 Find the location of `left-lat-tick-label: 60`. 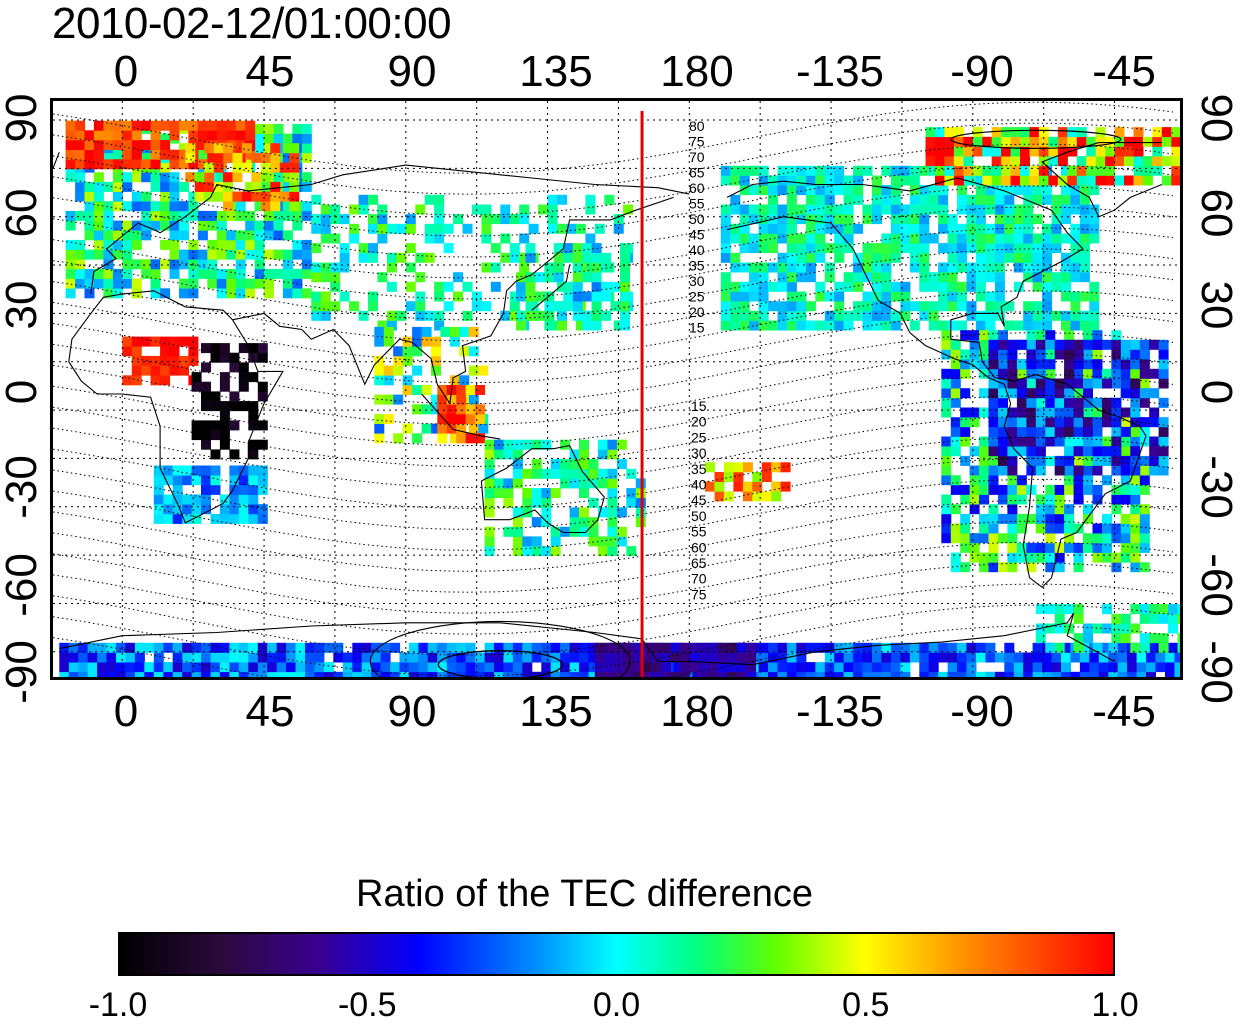

left-lat-tick-label: 60 is located at coordinates (23, 213).